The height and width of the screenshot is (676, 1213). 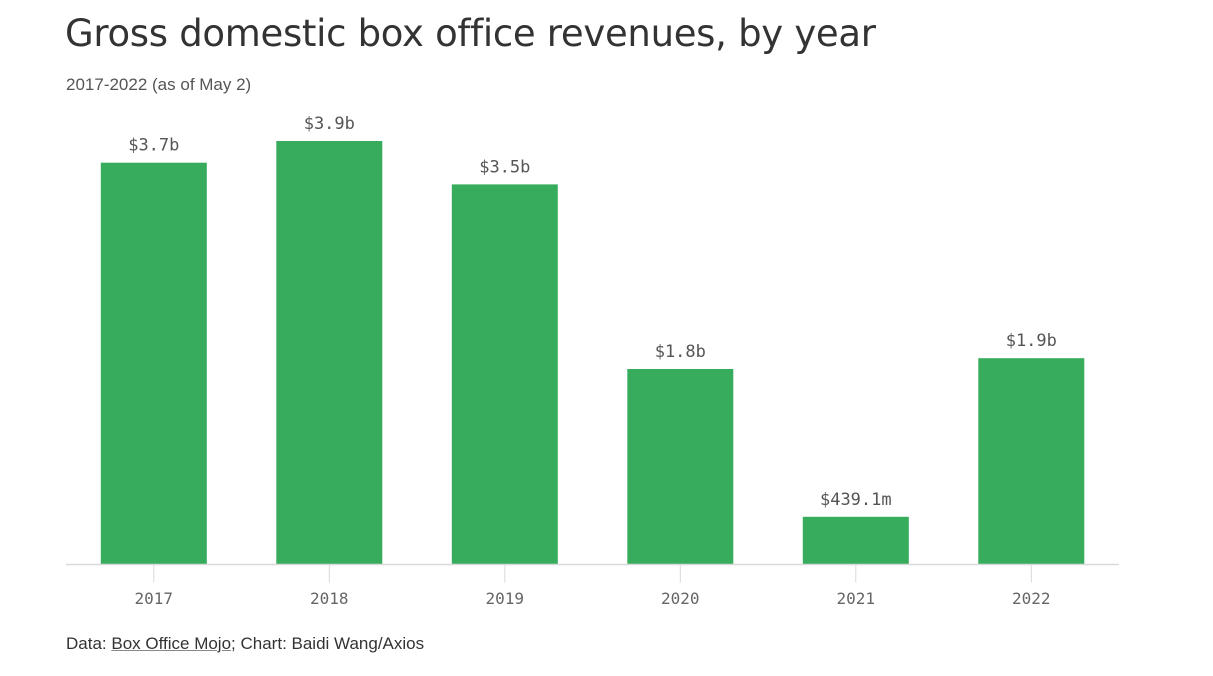 I want to click on bar-value-label-2018: $3.9b, so click(x=329, y=124).